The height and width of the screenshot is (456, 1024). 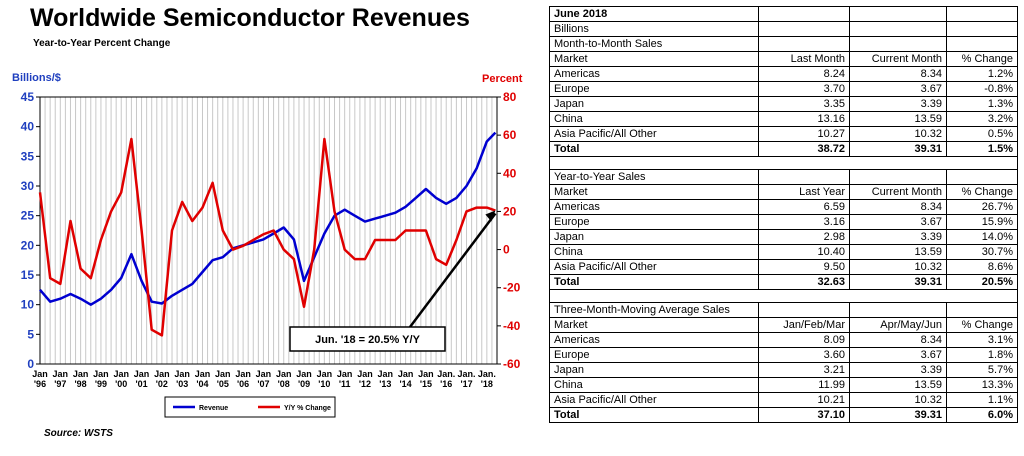 I want to click on table-cell: 9.50, so click(x=804, y=267).